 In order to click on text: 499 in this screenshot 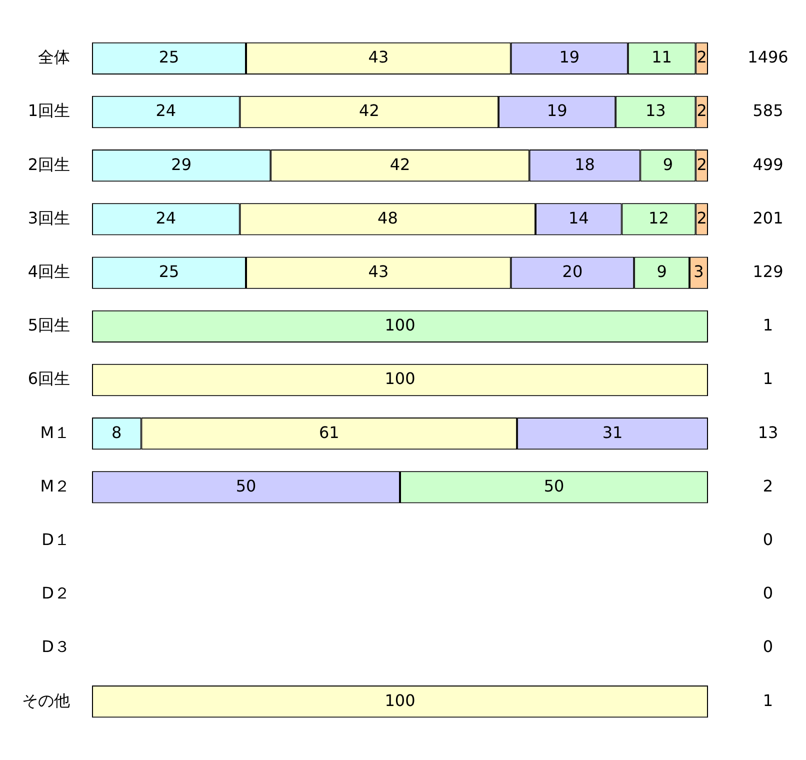, I will do `click(768, 164)`.